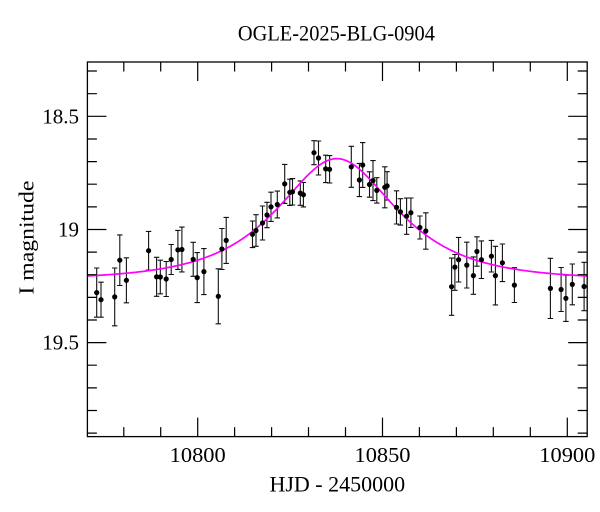 This screenshot has width=600, height=512. What do you see at coordinates (383, 455) in the screenshot?
I see `svg-text: 10850` at bounding box center [383, 455].